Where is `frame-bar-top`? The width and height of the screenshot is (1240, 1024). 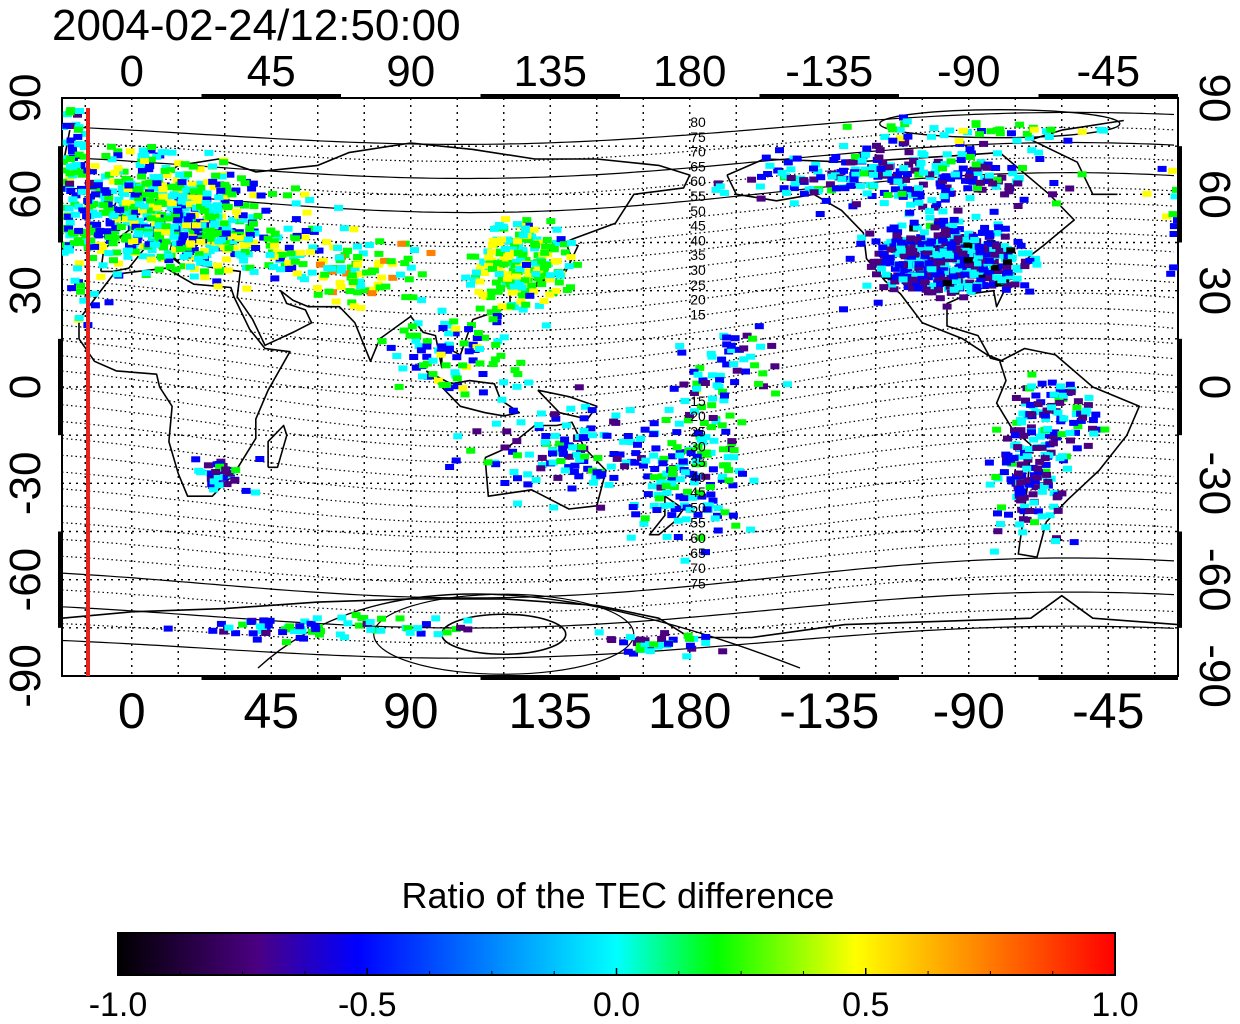
frame-bar-top is located at coordinates (271, 96).